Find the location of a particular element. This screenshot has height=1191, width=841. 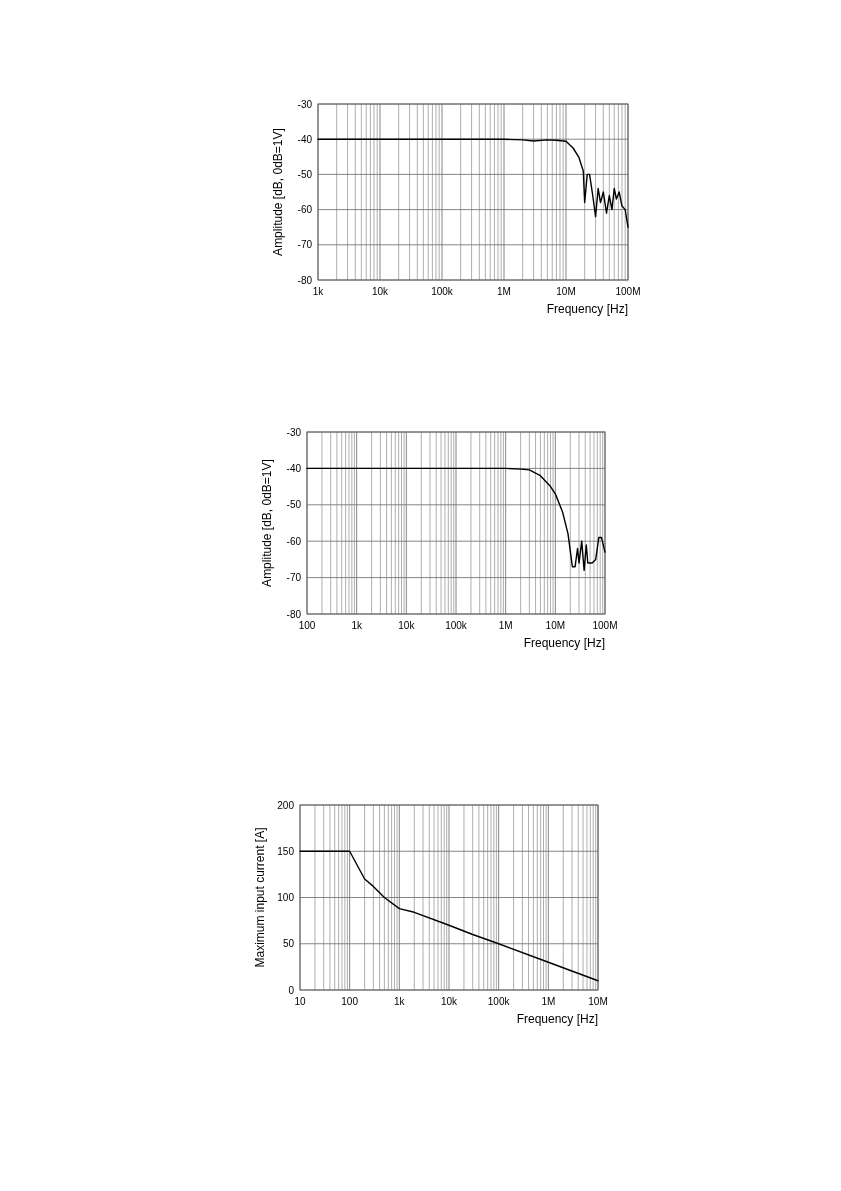

y-tick-label: 100 is located at coordinates (286, 897).